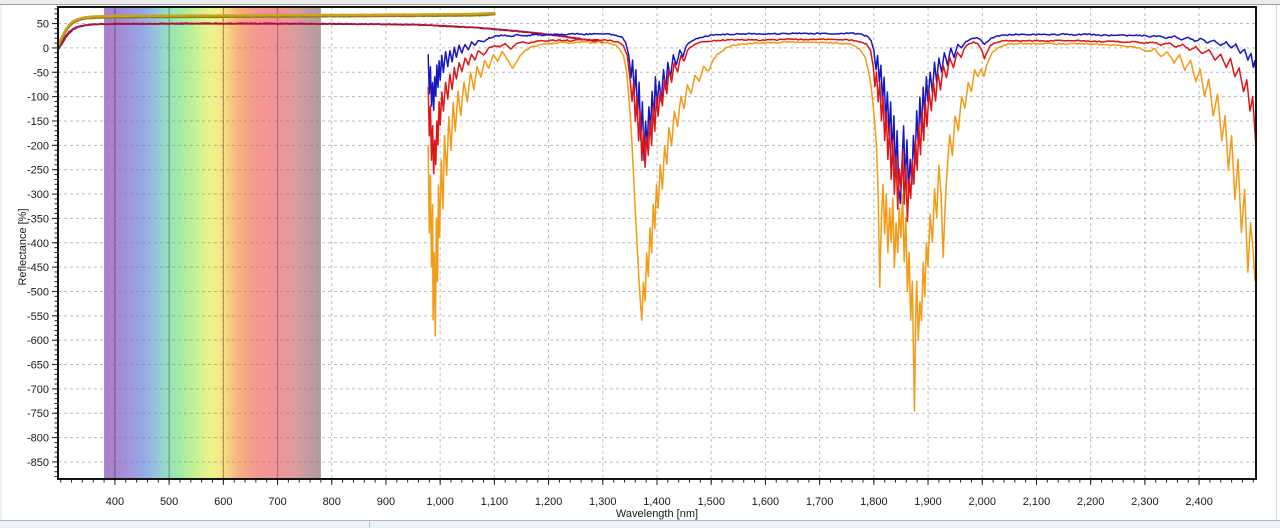  I want to click on x-tick-label: 1,200, so click(549, 502).